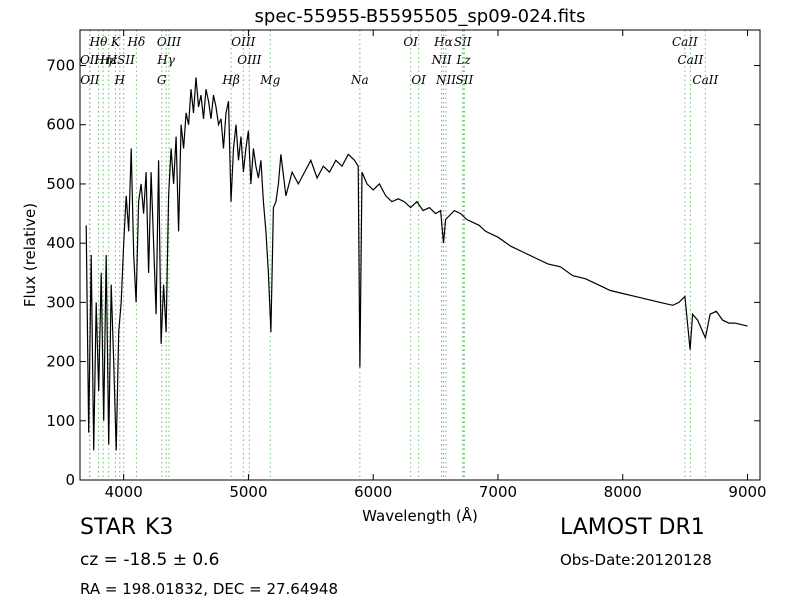 This screenshot has width=800, height=600. Describe the element at coordinates (443, 42) in the screenshot. I see `spectral-line-label: Hα` at that location.